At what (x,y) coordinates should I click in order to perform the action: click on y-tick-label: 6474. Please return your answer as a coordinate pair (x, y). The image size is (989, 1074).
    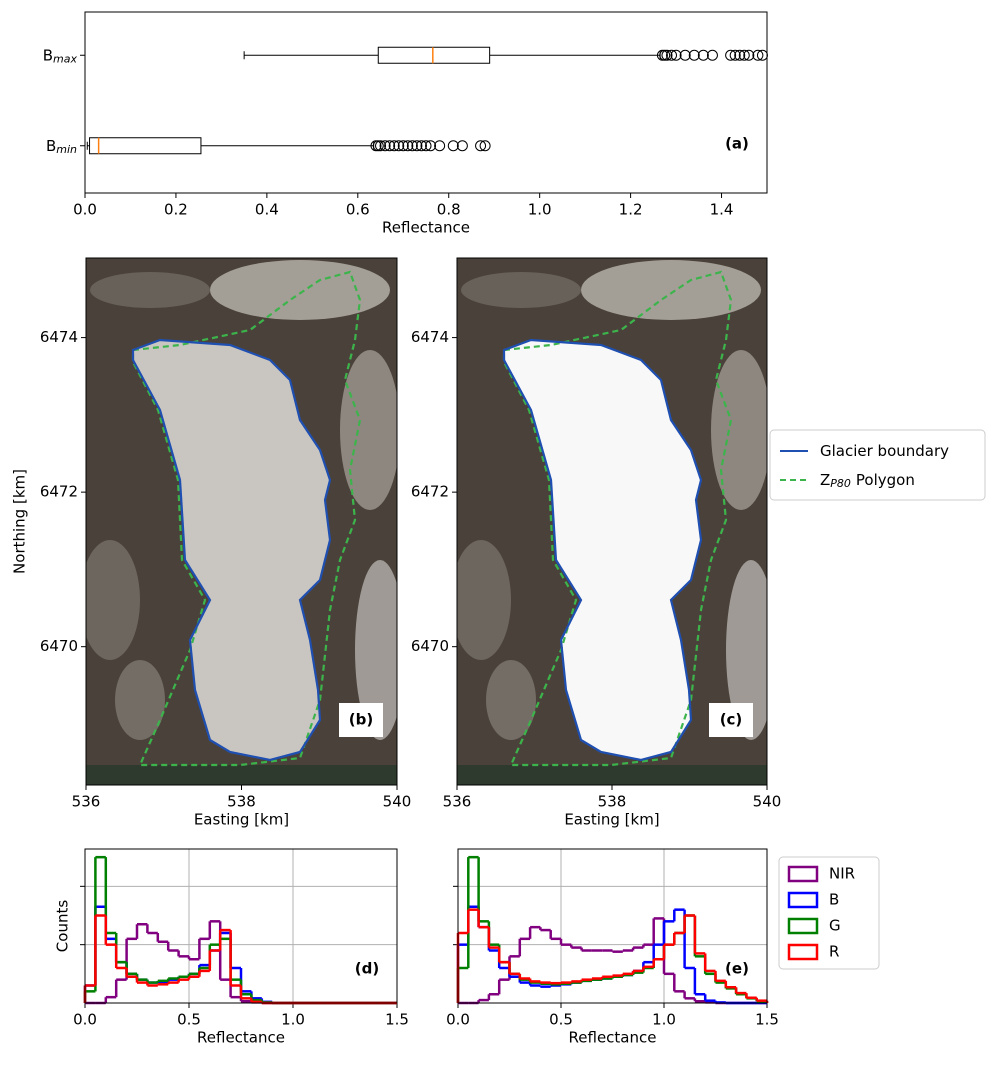
    Looking at the image, I should click on (59, 337).